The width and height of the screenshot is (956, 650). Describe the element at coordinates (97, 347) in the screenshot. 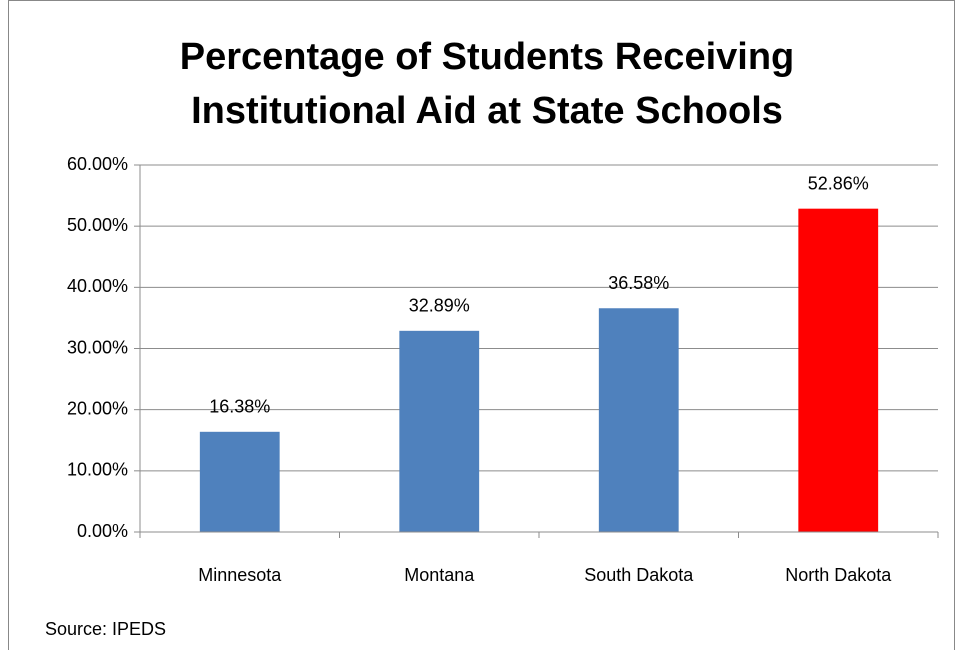

I see `y-tick-label: 30.00%` at that location.